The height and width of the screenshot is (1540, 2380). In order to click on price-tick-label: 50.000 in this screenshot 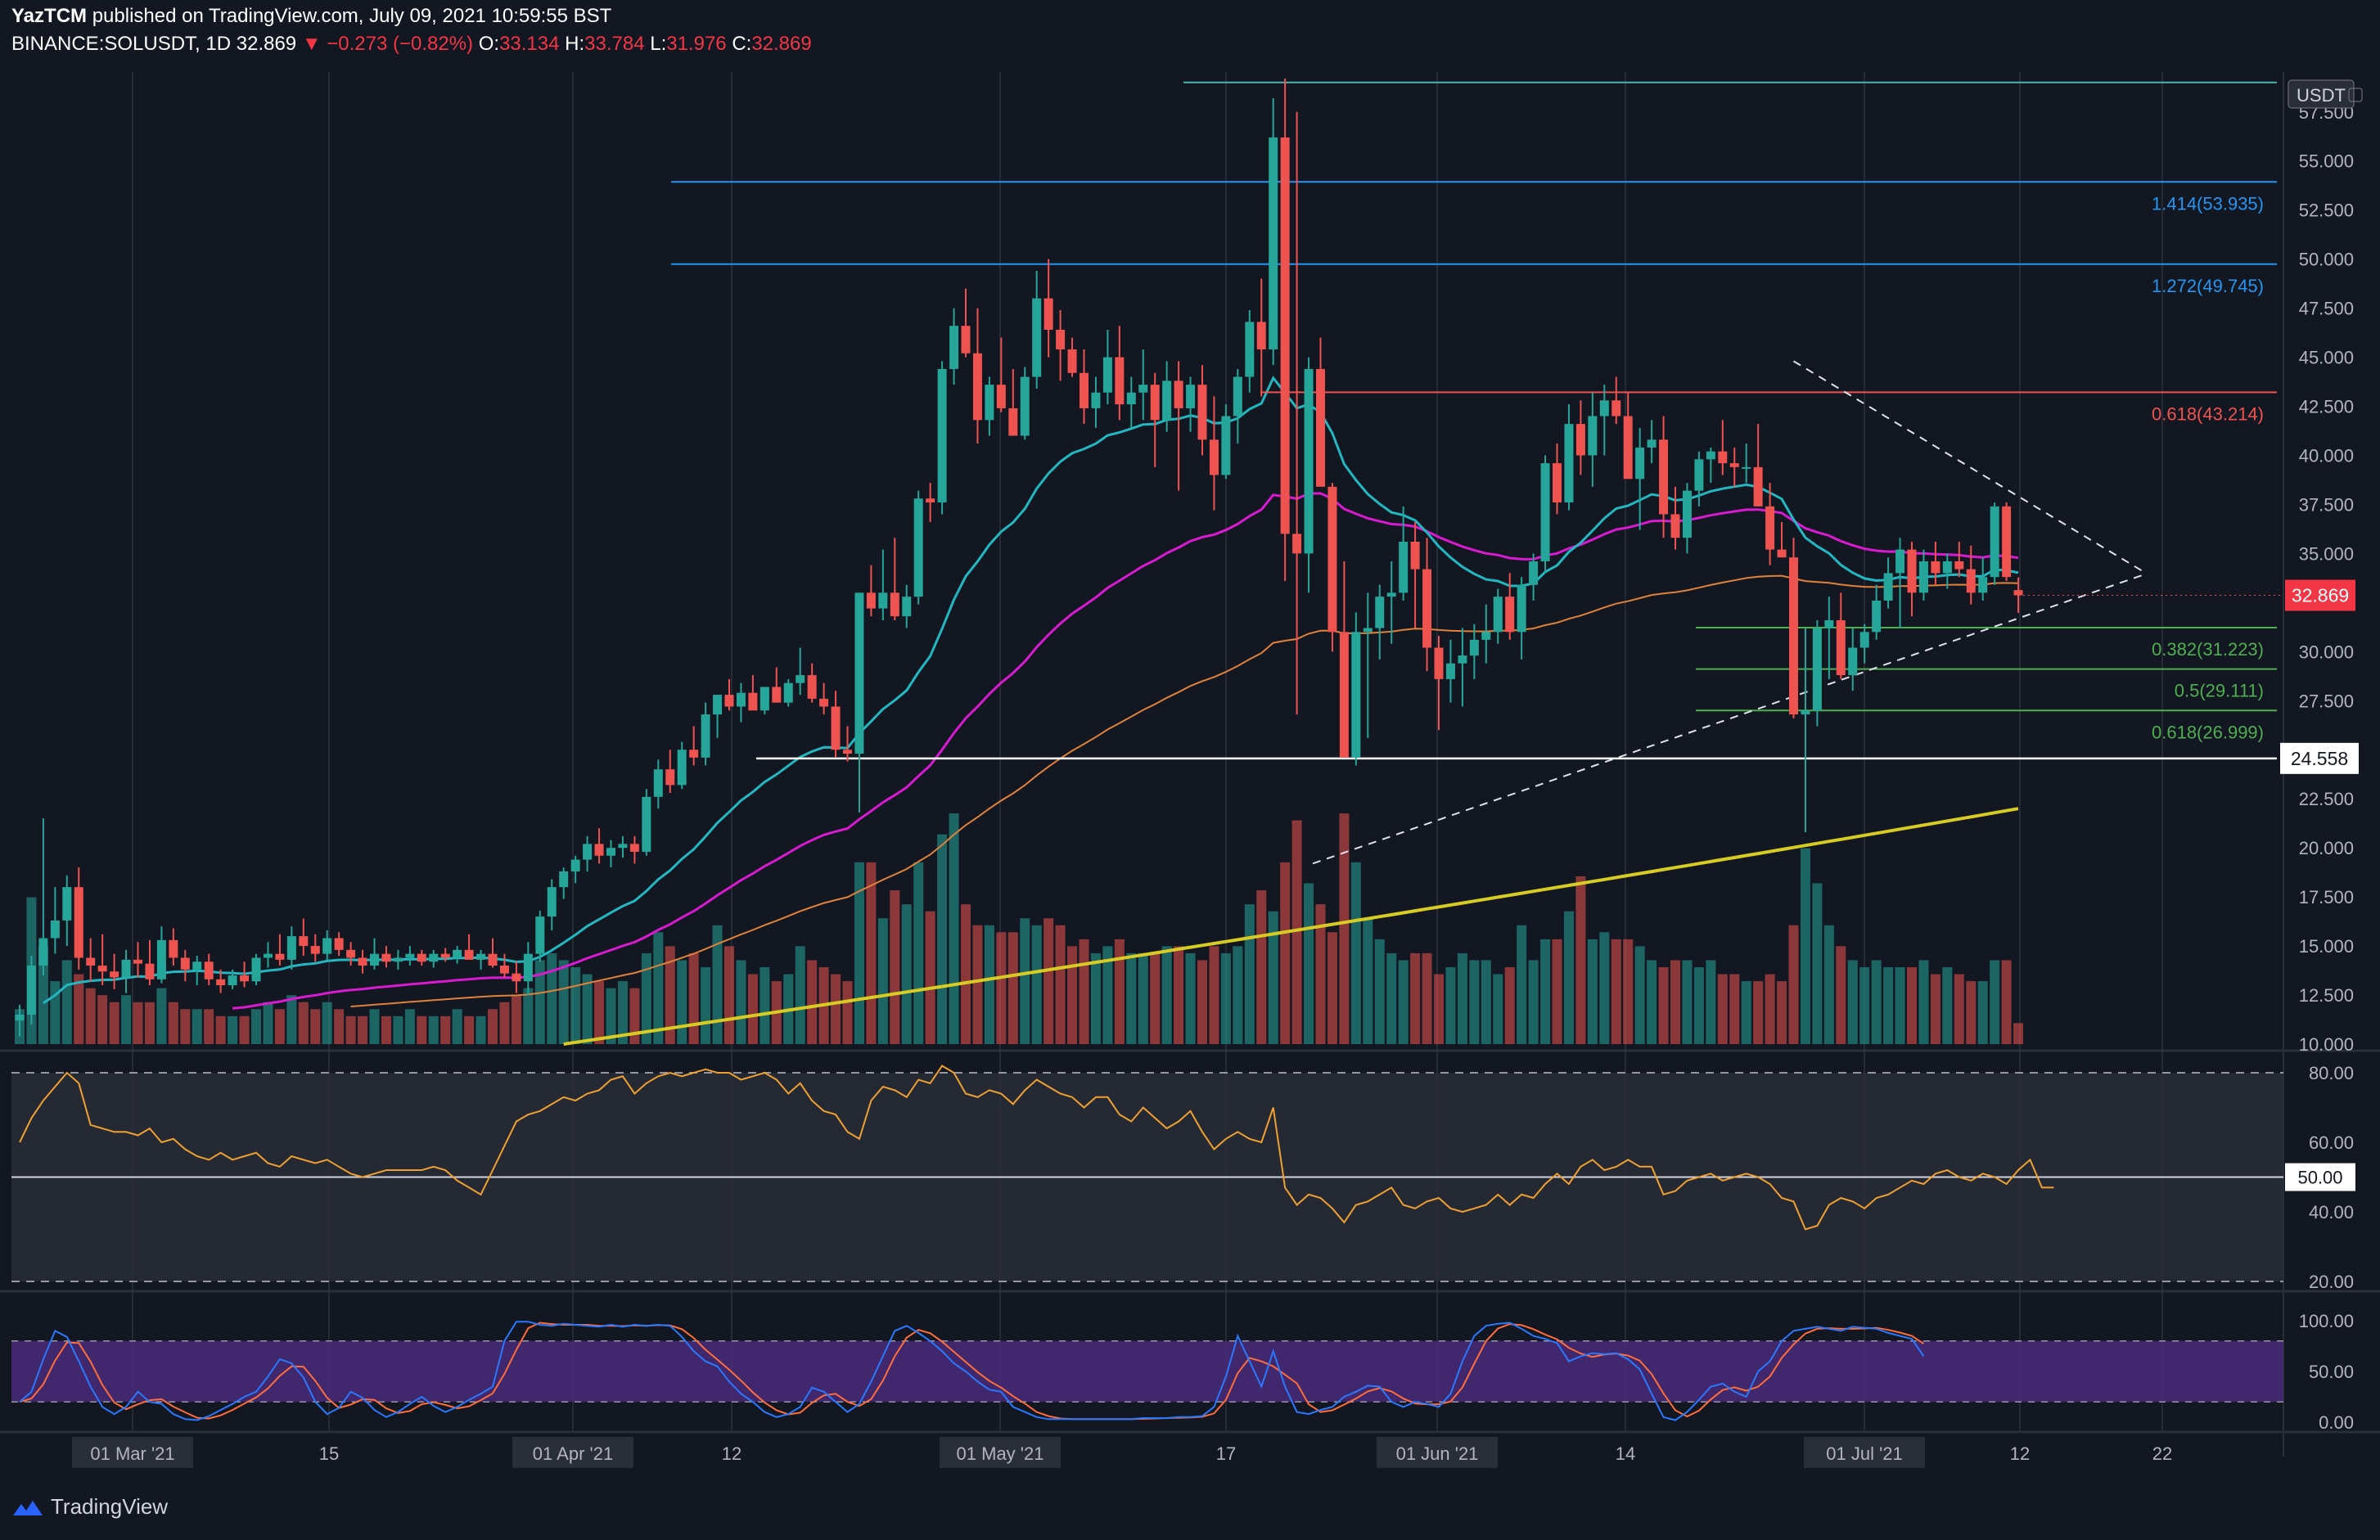, I will do `click(2326, 260)`.